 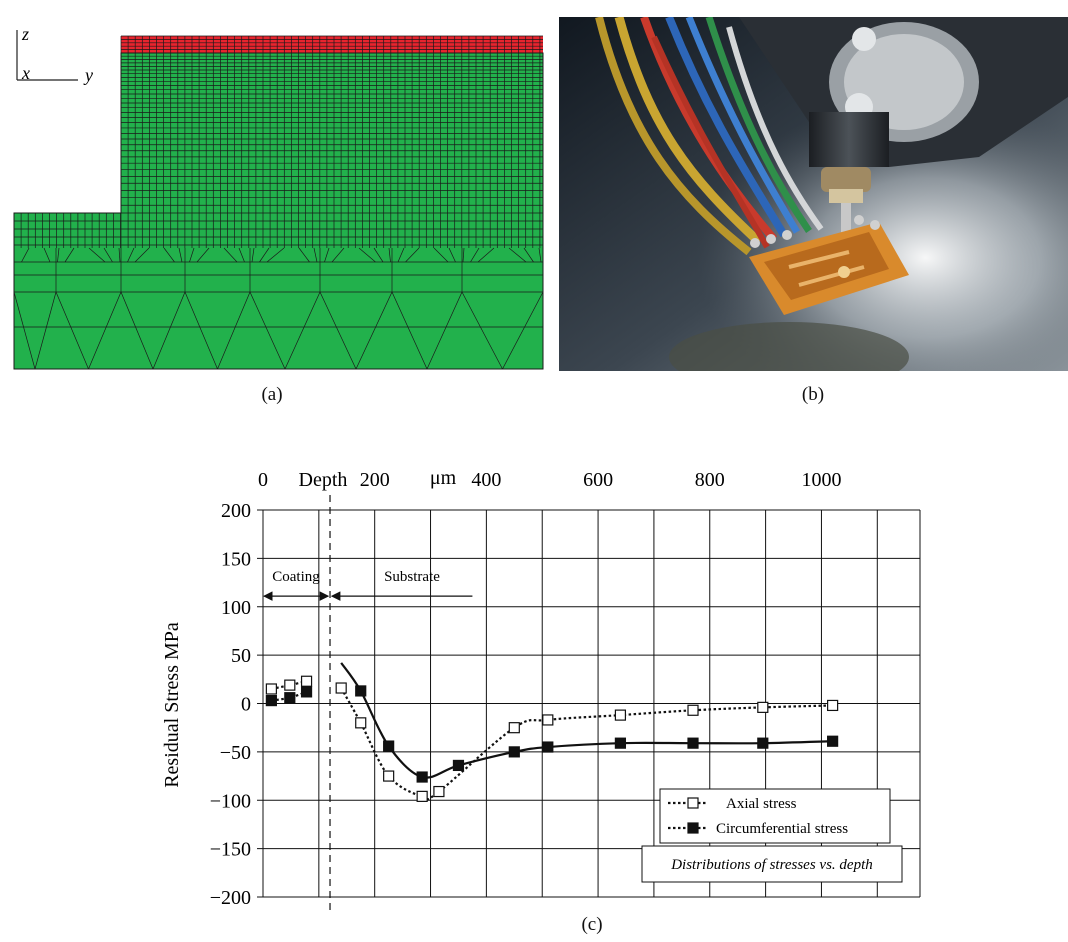 What do you see at coordinates (693, 803) in the screenshot?
I see `legend-axial-marker` at bounding box center [693, 803].